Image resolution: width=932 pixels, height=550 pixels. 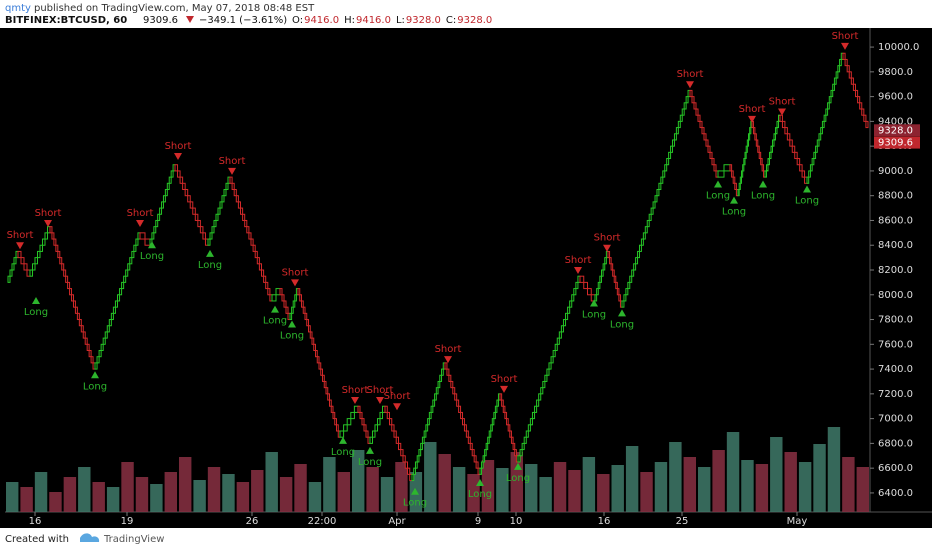 I want to click on y-tick-label: 7200.0, so click(x=895, y=394).